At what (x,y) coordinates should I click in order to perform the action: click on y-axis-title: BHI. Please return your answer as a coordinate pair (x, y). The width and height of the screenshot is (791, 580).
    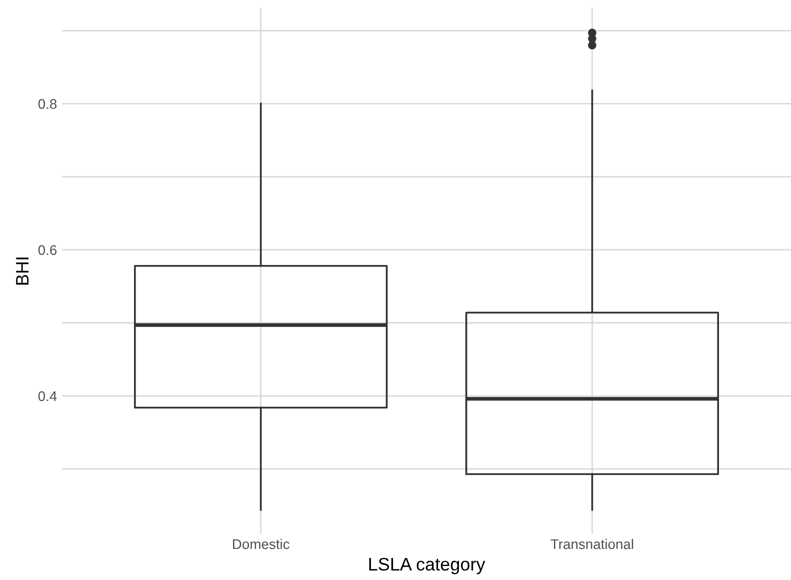
    Looking at the image, I should click on (22, 271).